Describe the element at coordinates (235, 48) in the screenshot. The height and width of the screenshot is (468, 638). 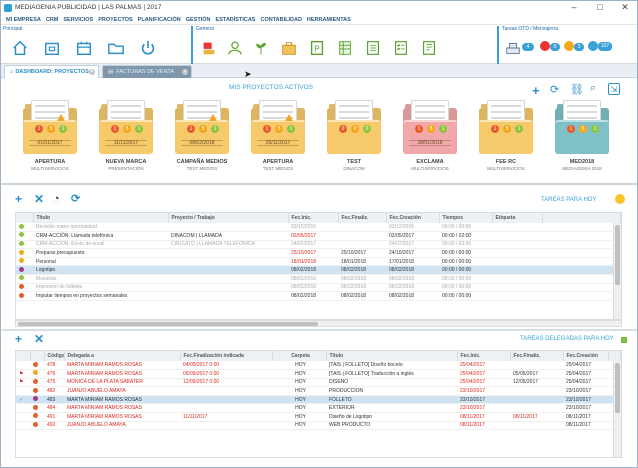
I see `user-icon` at that location.